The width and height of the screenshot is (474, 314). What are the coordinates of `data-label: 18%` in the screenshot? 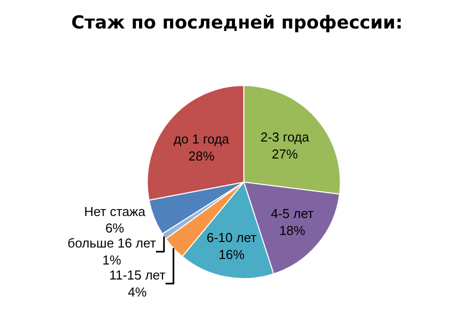 It's located at (292, 230).